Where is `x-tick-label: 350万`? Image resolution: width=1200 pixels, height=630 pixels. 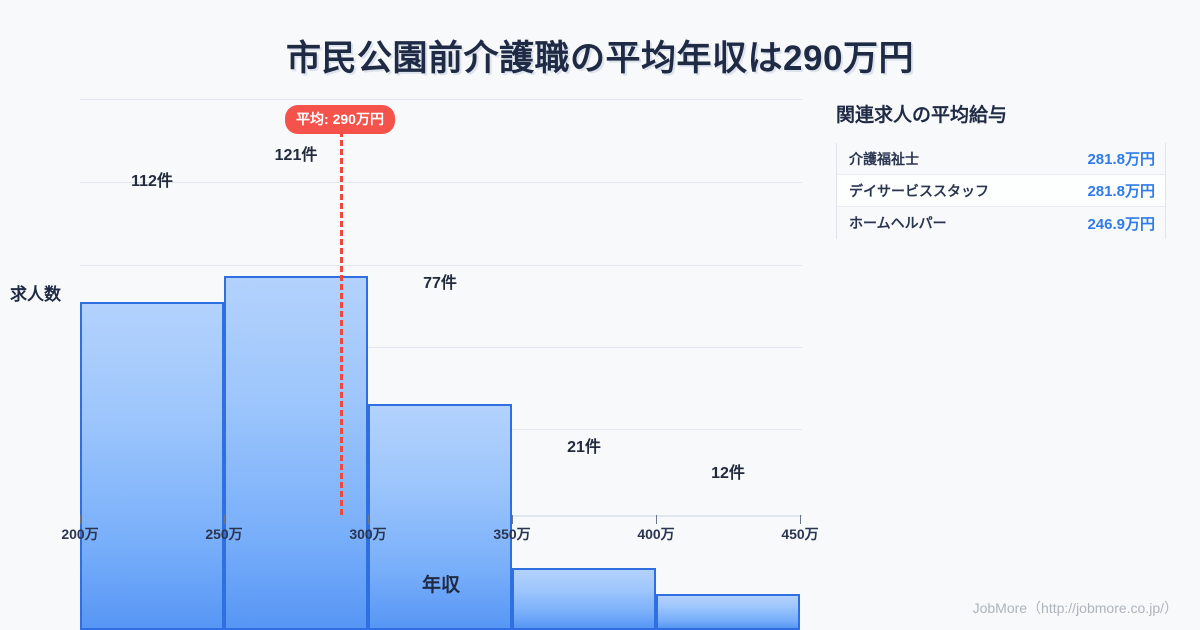
x-tick-label: 350万 is located at coordinates (512, 534).